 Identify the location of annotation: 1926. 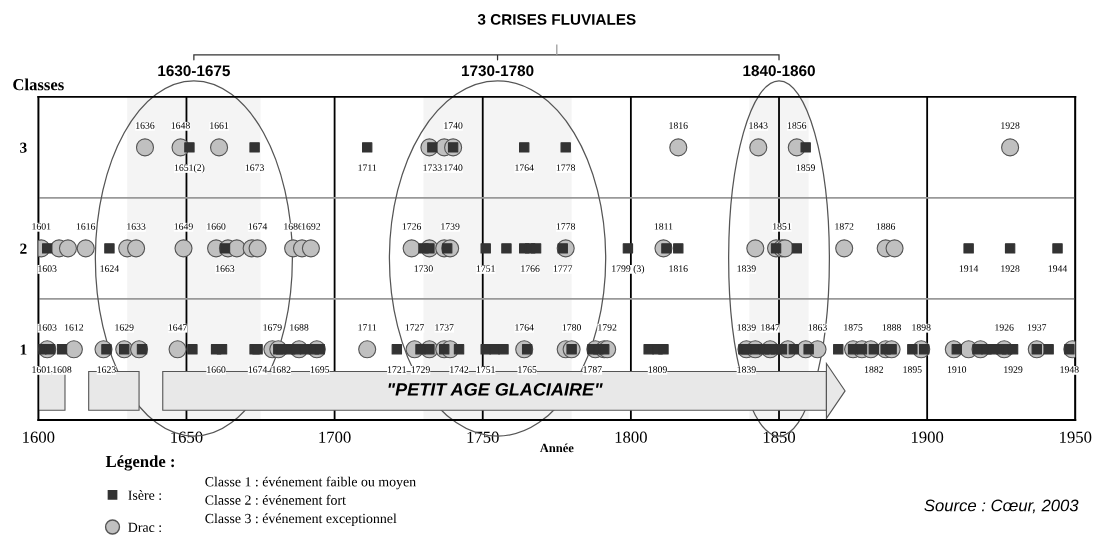
(1004, 327).